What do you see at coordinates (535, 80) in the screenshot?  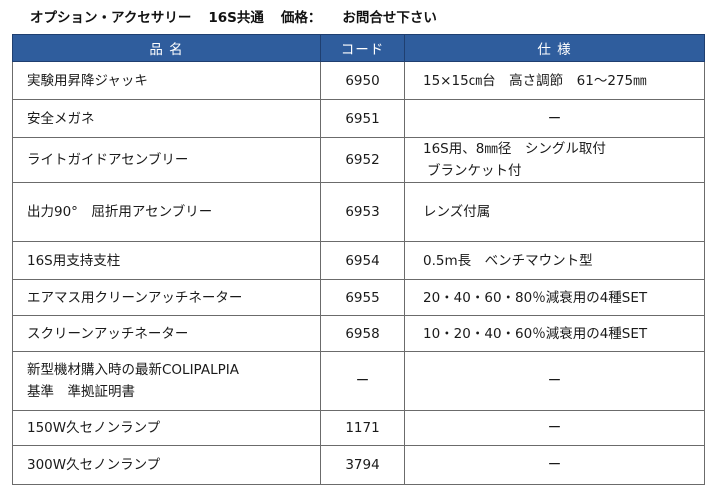 I see `product-spec: 15×15㎝台 高さ調節 61～275㎜` at bounding box center [535, 80].